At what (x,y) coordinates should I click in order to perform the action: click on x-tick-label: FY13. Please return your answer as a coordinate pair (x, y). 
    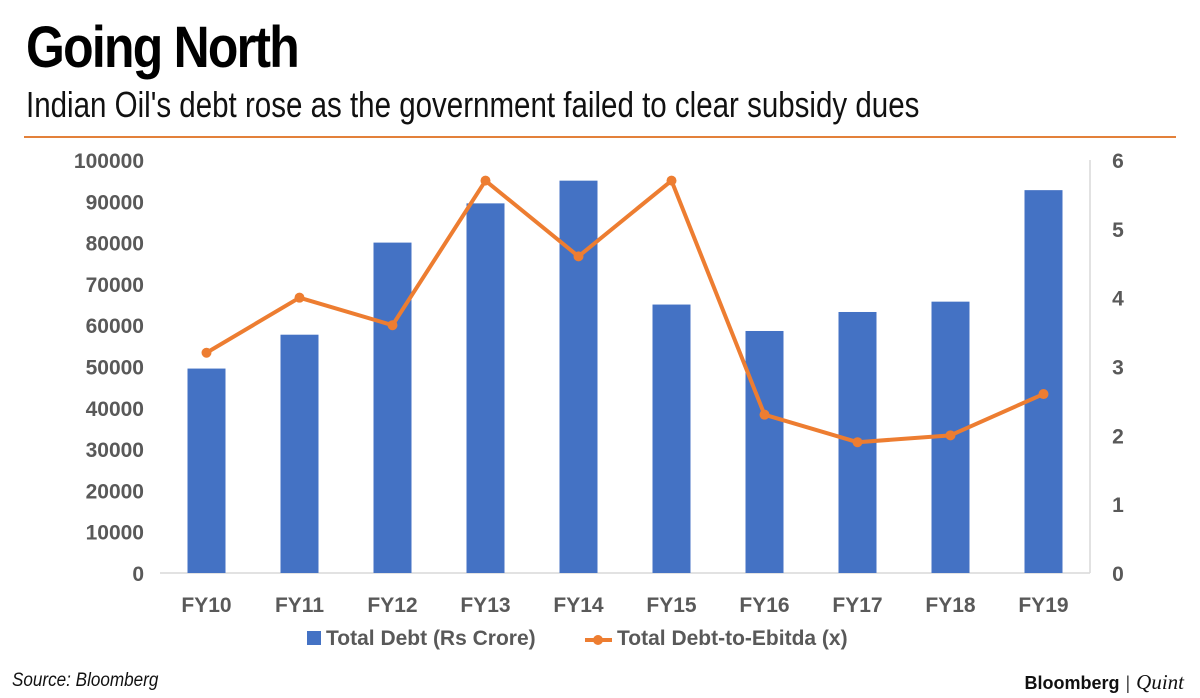
    Looking at the image, I should click on (485, 605).